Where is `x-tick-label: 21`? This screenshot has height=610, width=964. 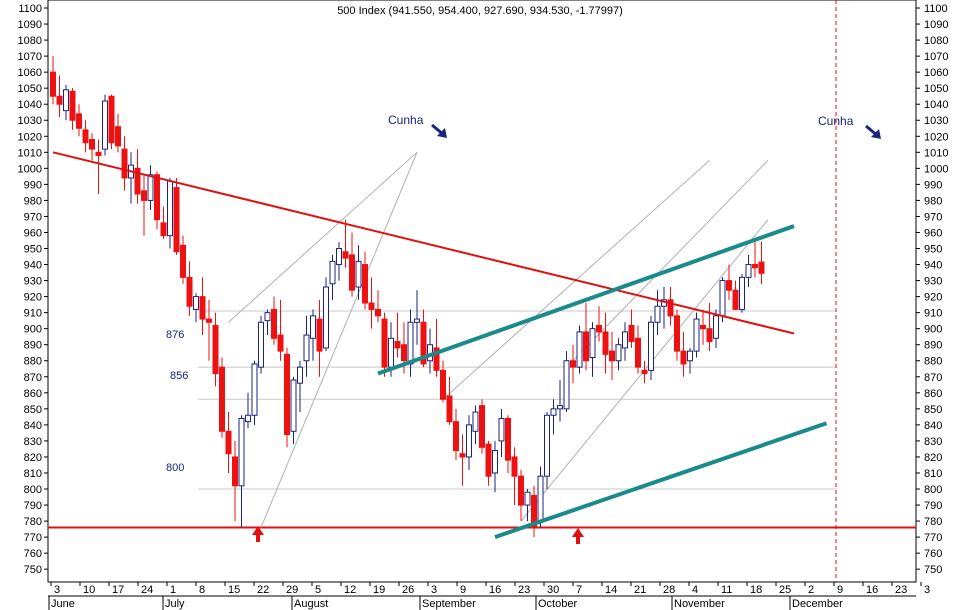
x-tick-label: 21 is located at coordinates (640, 590).